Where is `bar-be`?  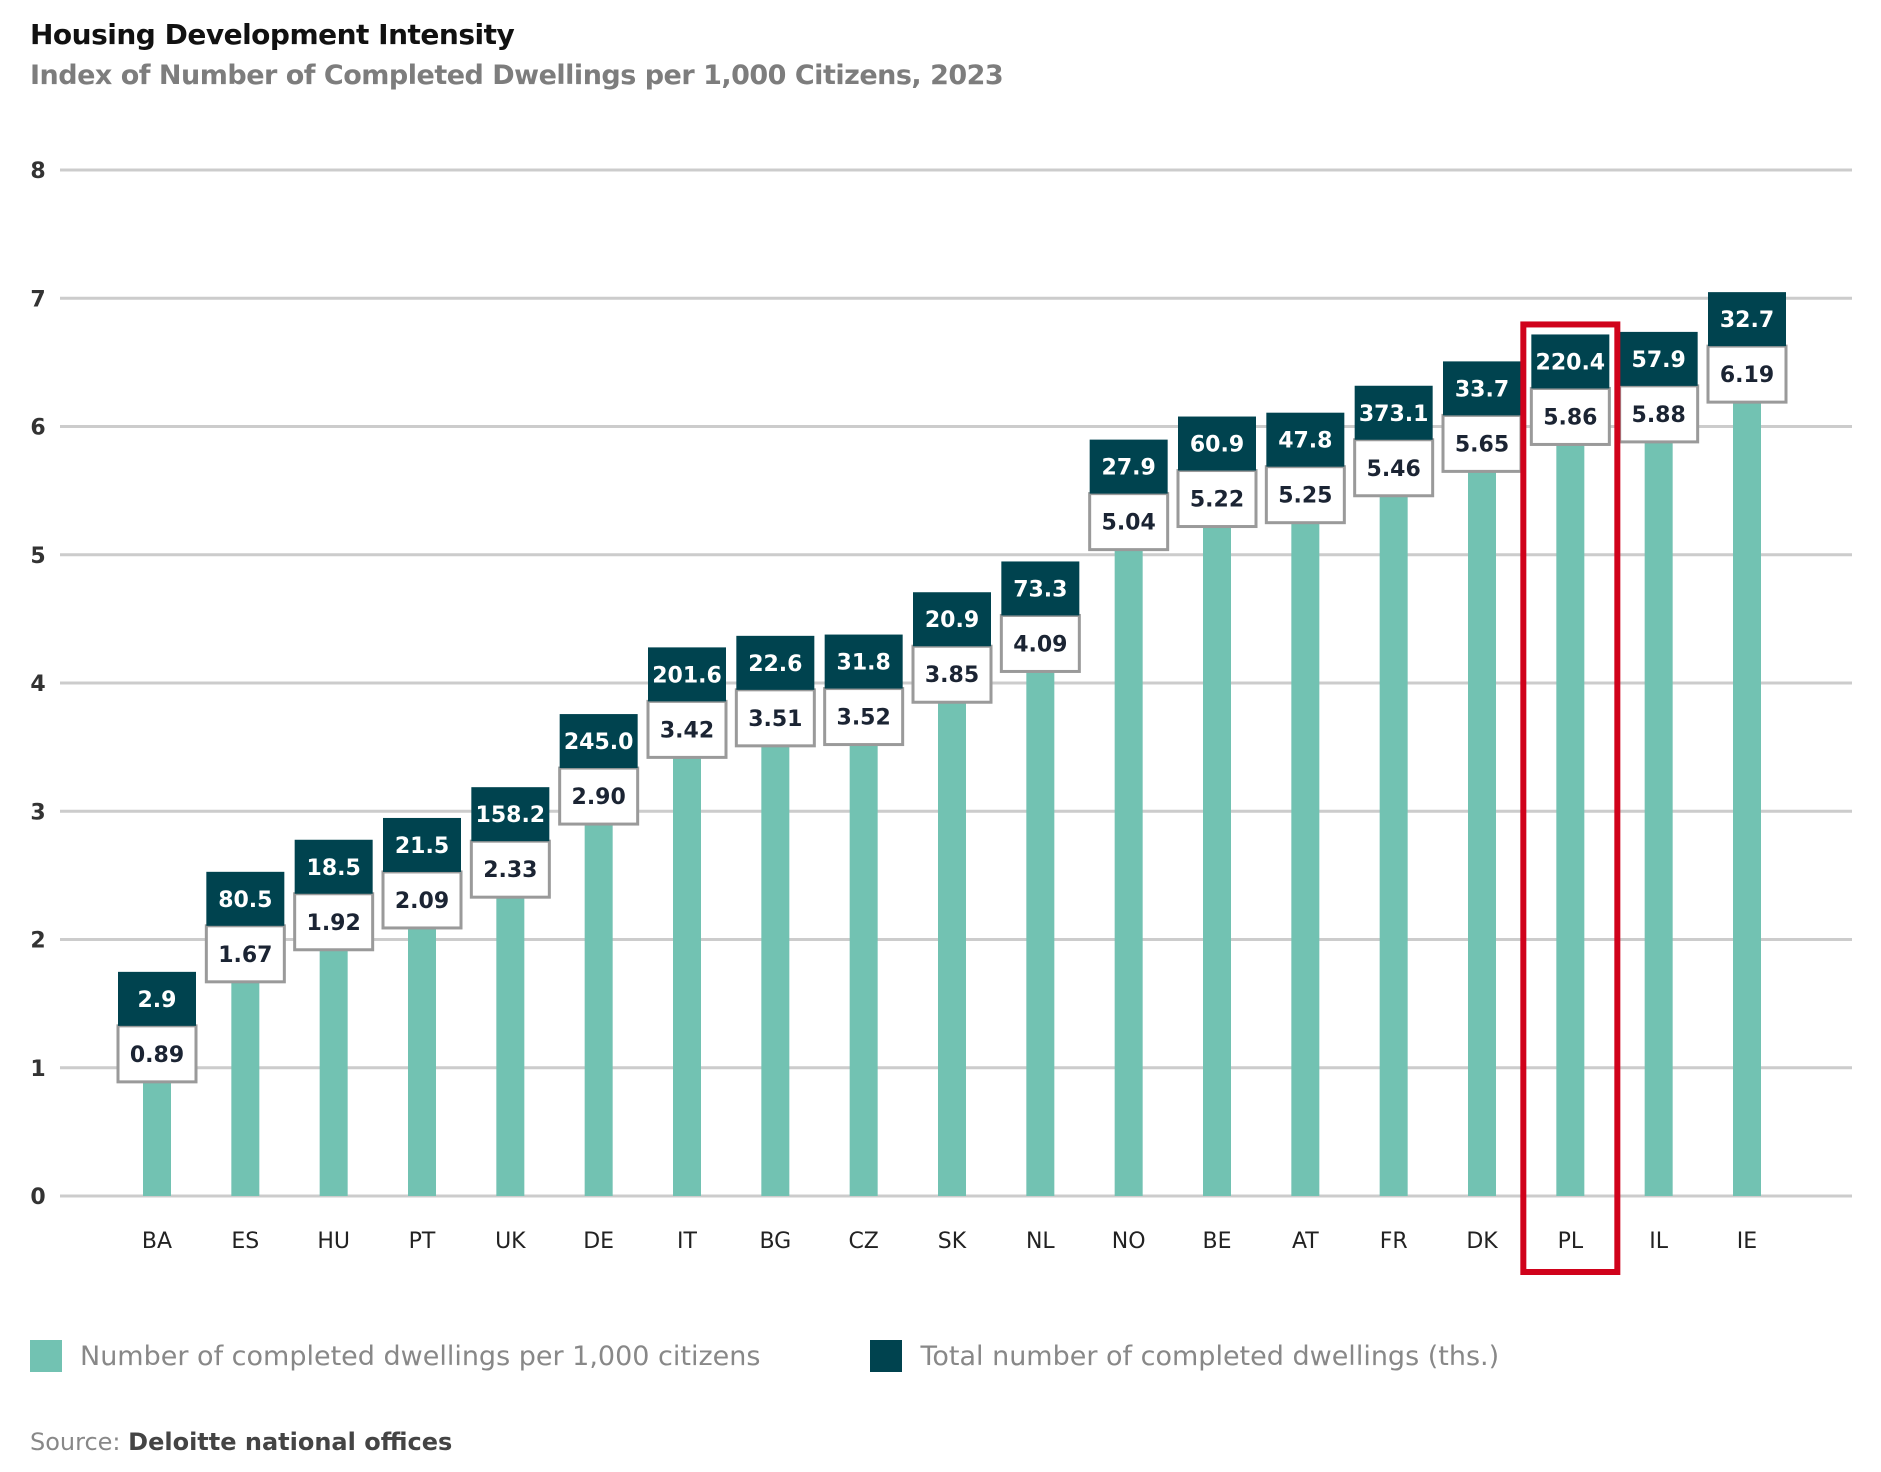
bar-be is located at coordinates (1217, 861).